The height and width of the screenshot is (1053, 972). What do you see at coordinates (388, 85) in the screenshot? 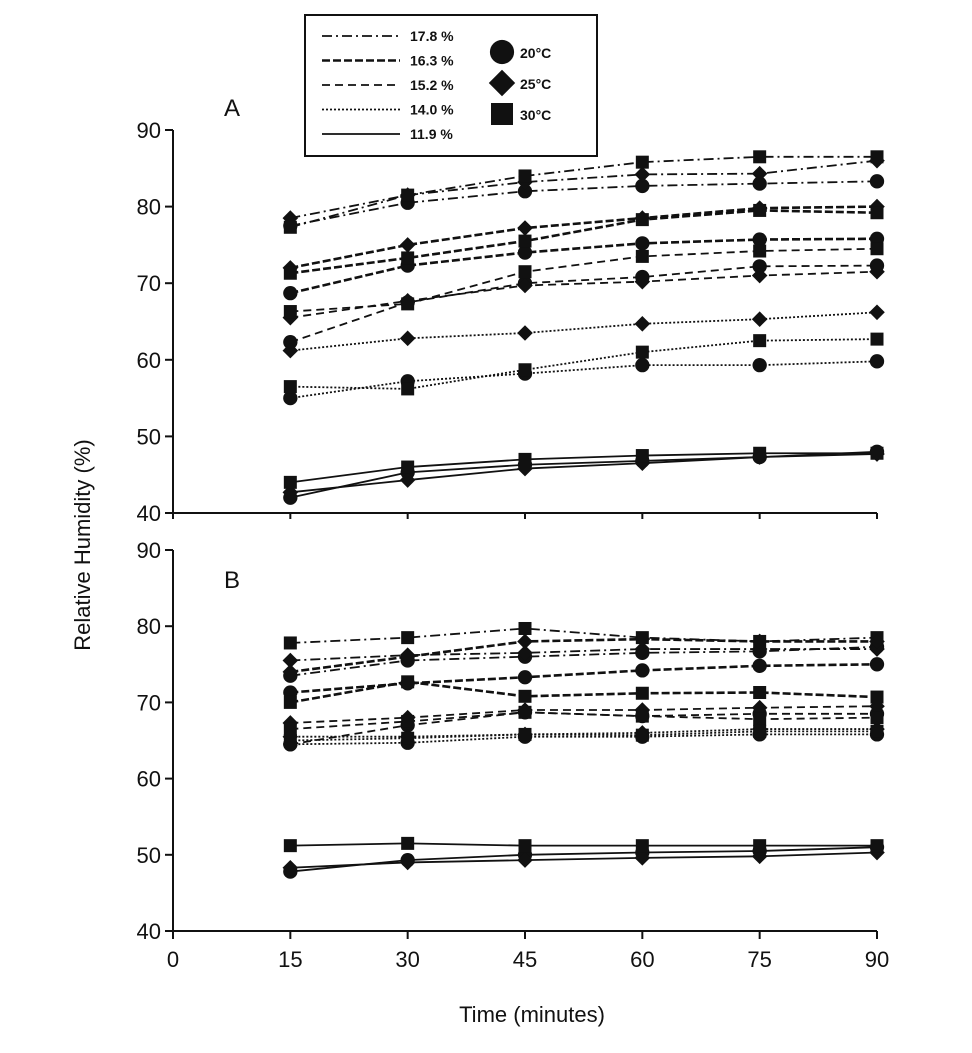
I see `legend-moisture: 17.8 % 16.3 % 15.2 % 14.0 % 11.9 %` at bounding box center [388, 85].